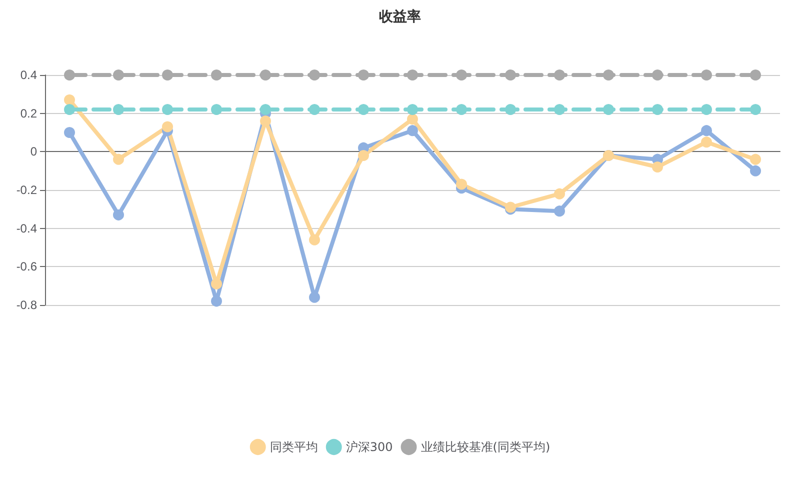  Describe the element at coordinates (485, 447) in the screenshot. I see `legend-label: 业绩比较基准(同类平均)` at that location.